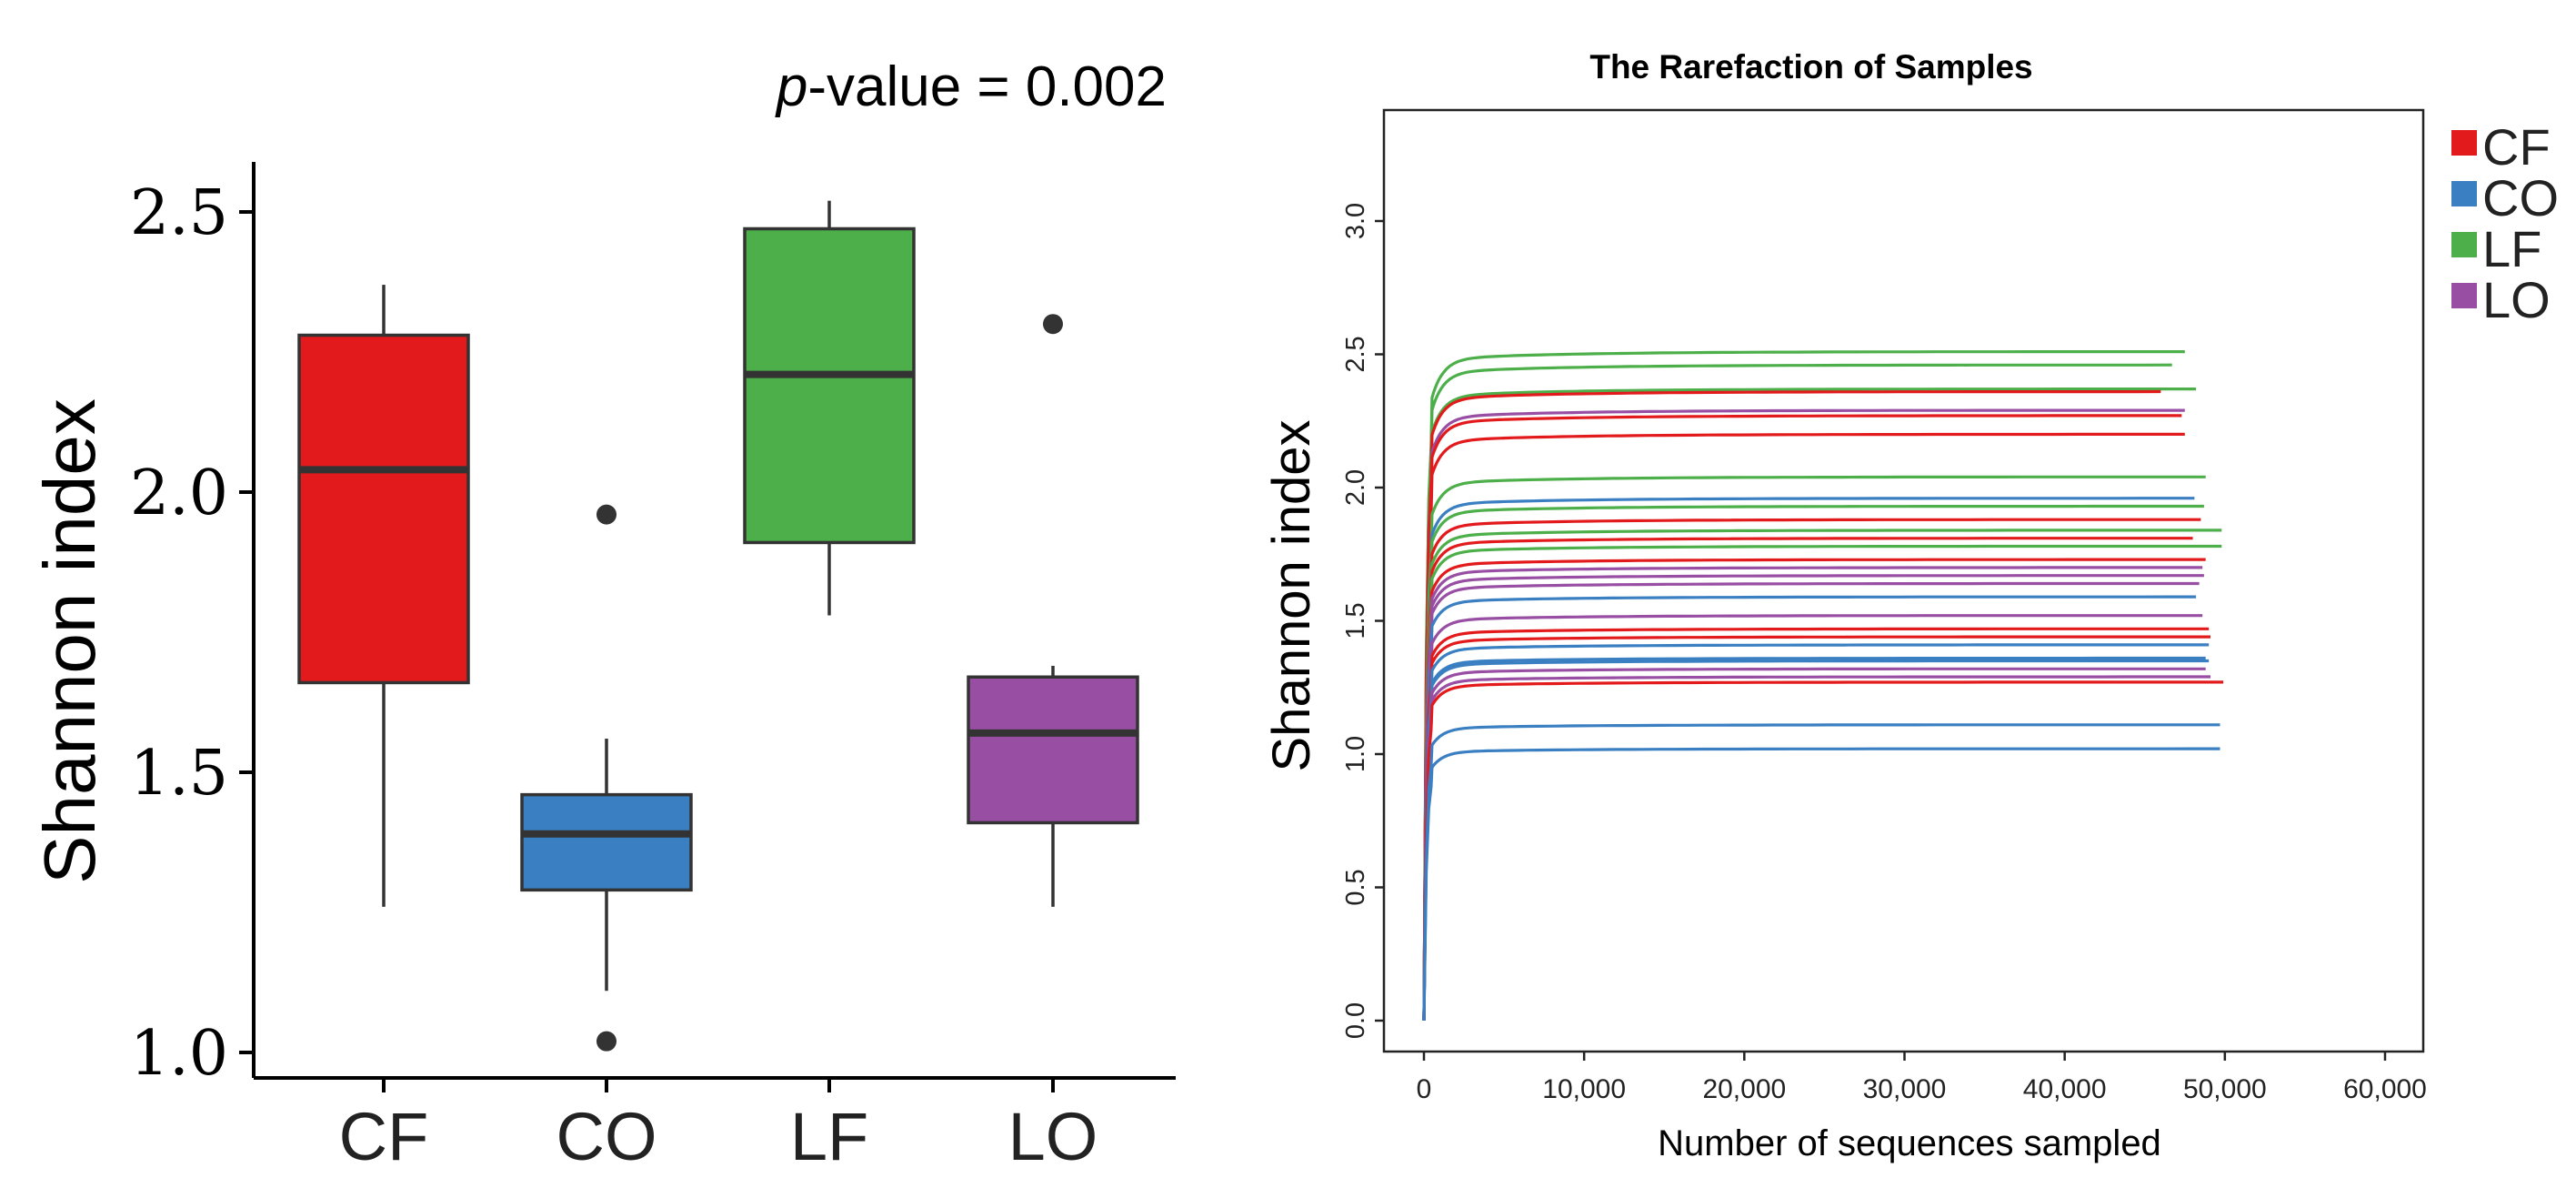 The height and width of the screenshot is (1198, 2576). Describe the element at coordinates (1424, 1089) in the screenshot. I see `rarefaction-x-tick-label: 0` at that location.